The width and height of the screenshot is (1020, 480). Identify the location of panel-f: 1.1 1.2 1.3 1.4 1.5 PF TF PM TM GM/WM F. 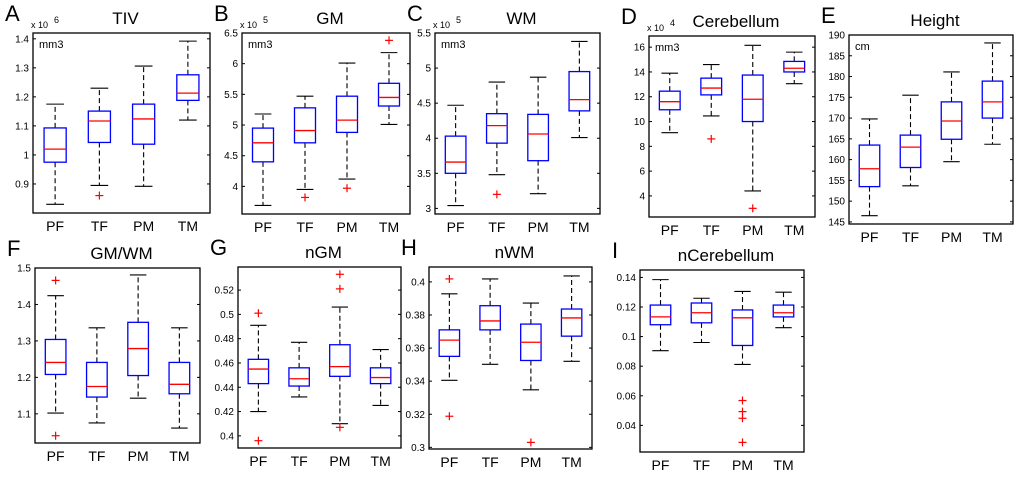
(104, 350).